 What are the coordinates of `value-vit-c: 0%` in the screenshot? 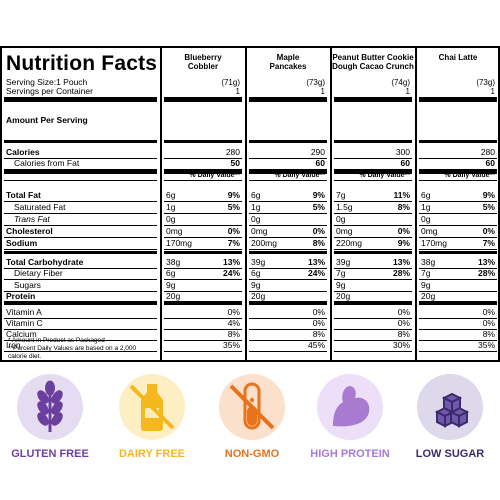 It's located at (403, 323).